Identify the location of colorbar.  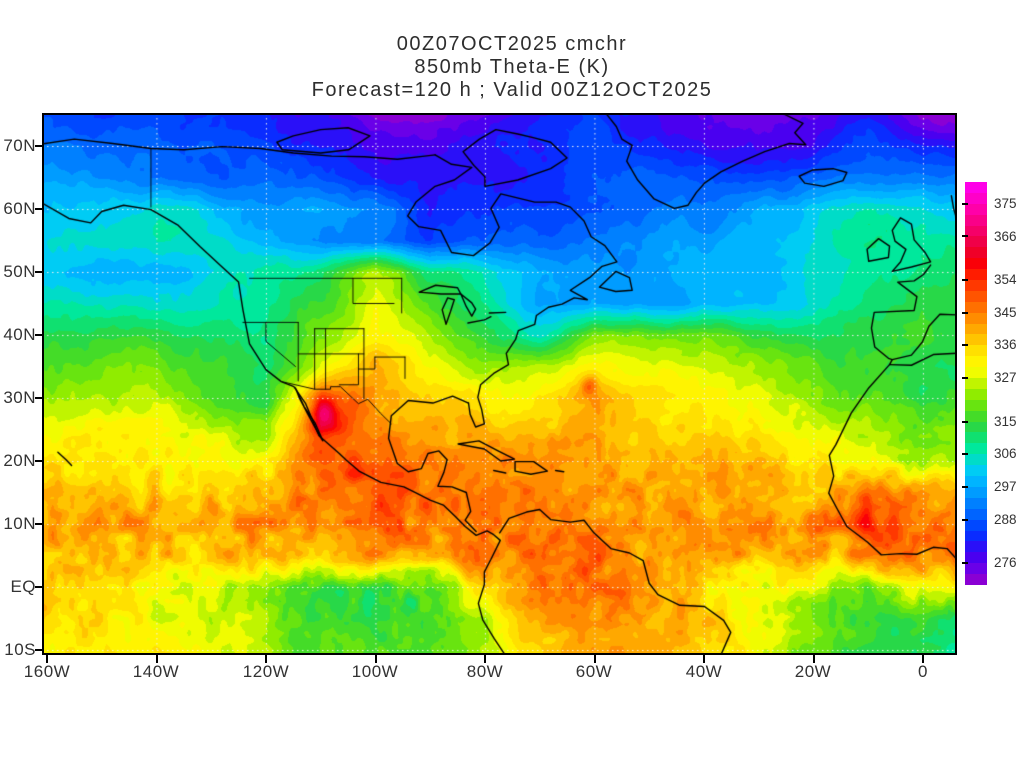
(976, 383).